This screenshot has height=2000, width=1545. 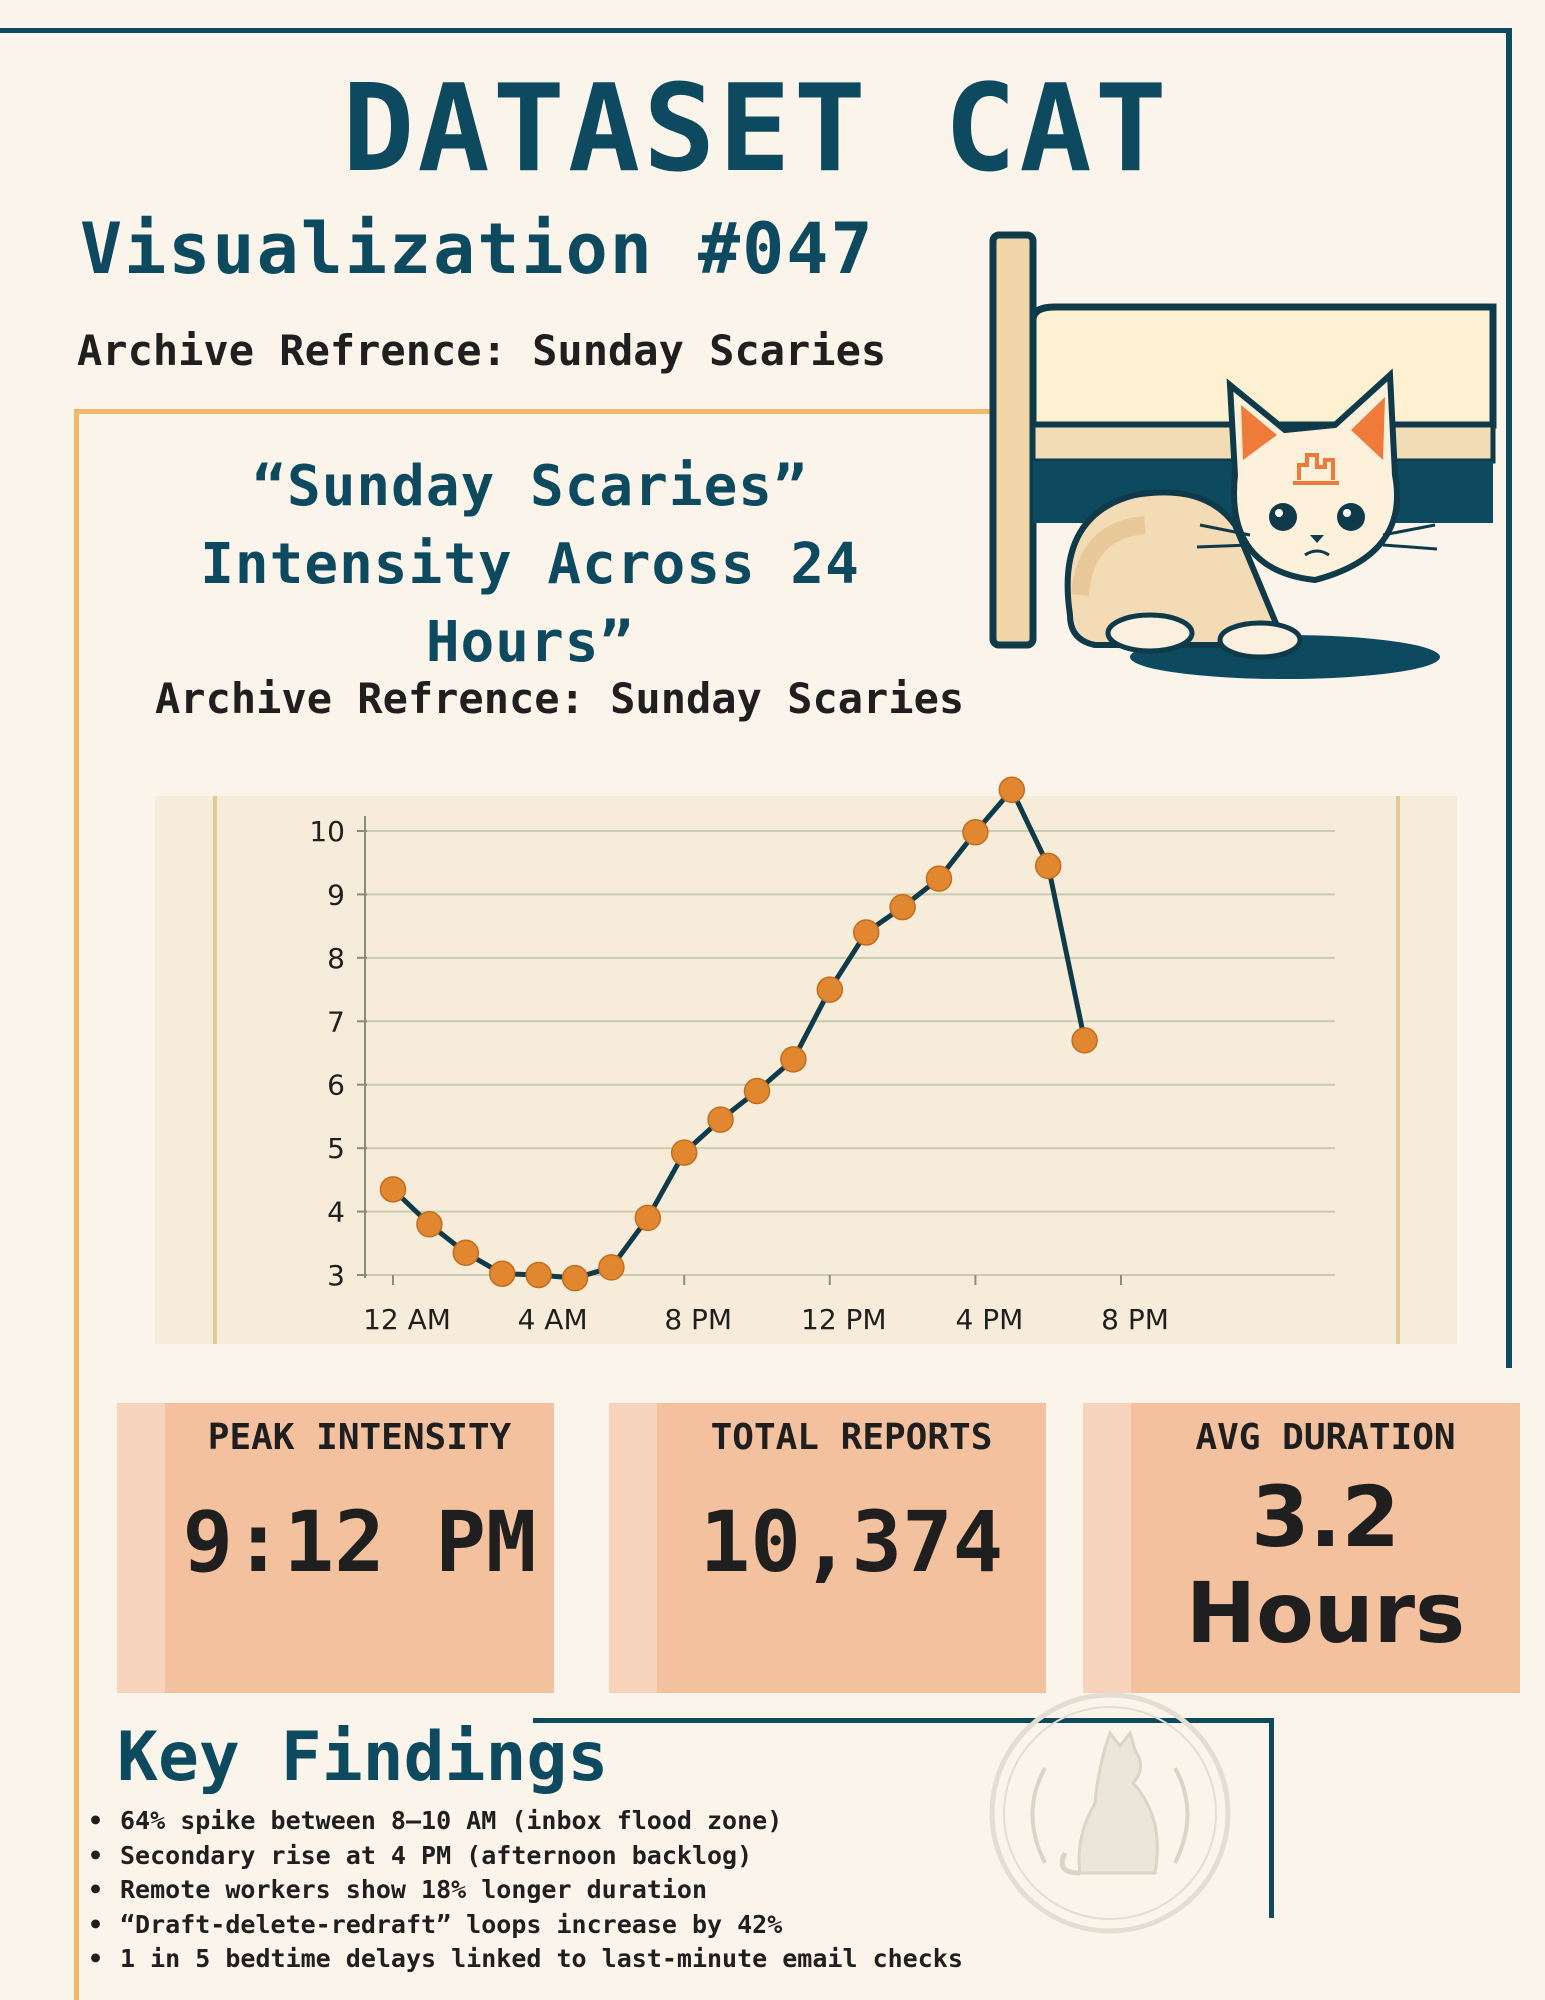 I want to click on x-tick-label: 12 AM, so click(x=407, y=1319).